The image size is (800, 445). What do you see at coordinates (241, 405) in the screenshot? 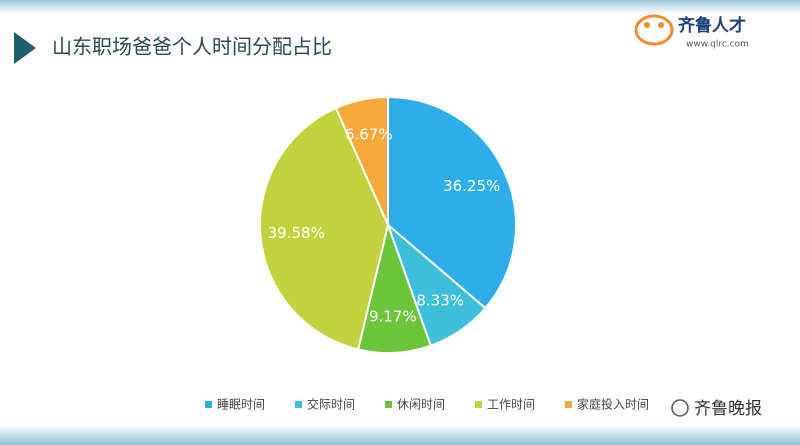
I see `legend-label: 睡眠时间` at bounding box center [241, 405].